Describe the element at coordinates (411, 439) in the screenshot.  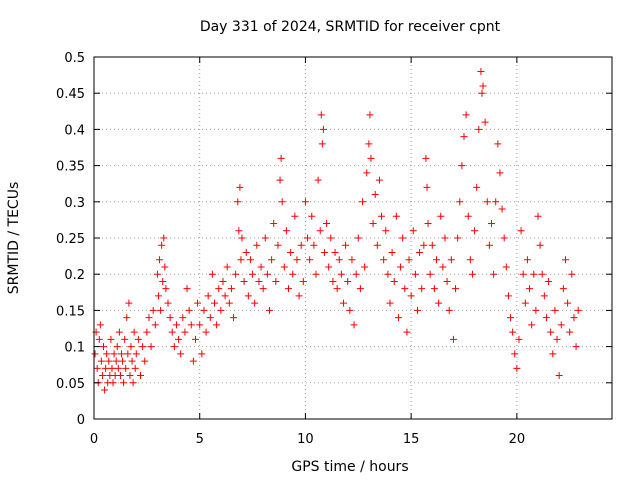
I see `x-tick-label: 15` at that location.